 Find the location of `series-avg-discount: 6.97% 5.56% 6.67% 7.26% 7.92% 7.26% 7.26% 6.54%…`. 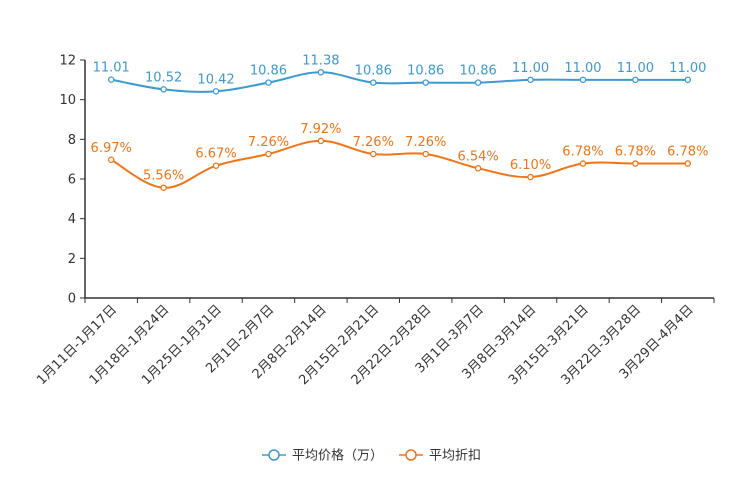

series-avg-discount: 6.97% 5.56% 6.67% 7.26% 7.92% 7.26% 7.26% 6.54%… is located at coordinates (399, 156).